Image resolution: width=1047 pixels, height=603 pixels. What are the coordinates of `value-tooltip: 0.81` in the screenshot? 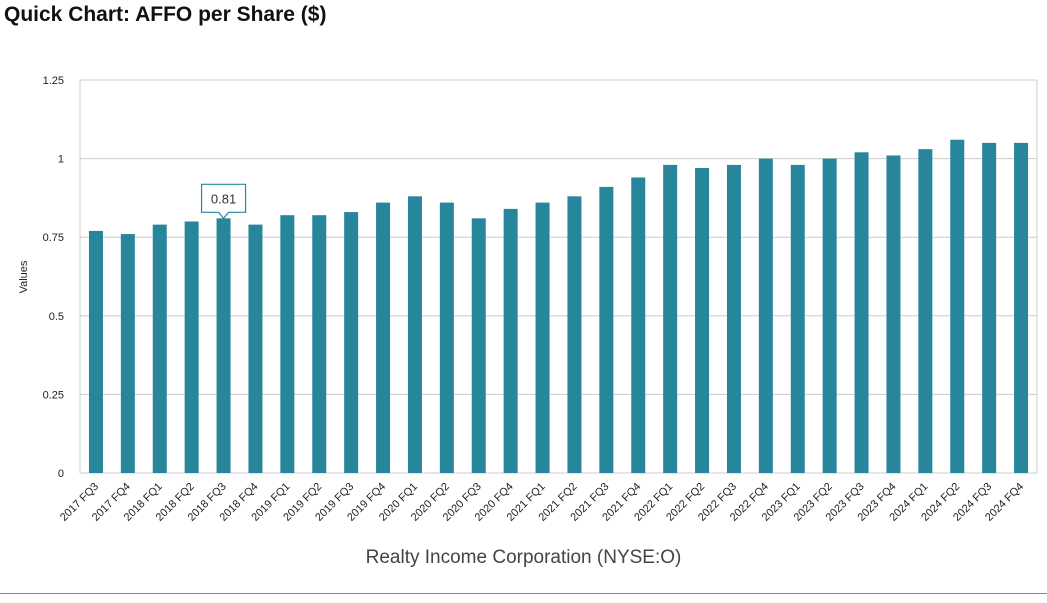 It's located at (223, 201).